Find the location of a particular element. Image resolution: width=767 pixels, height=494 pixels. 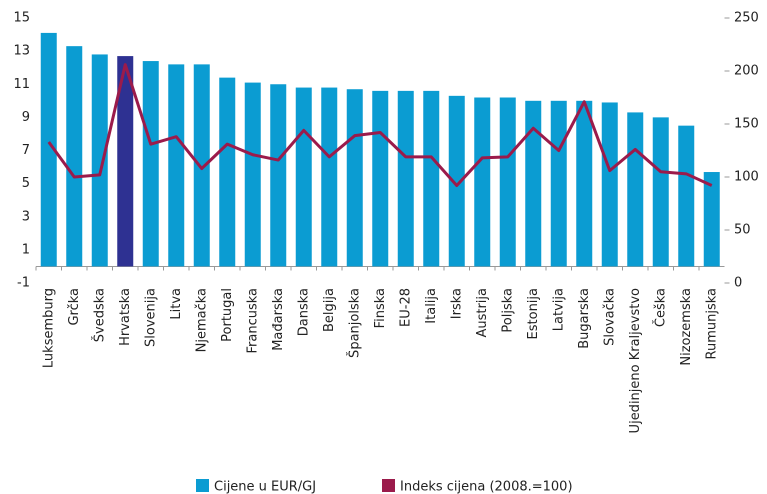

x-tick-label: Danska is located at coordinates (303, 312).